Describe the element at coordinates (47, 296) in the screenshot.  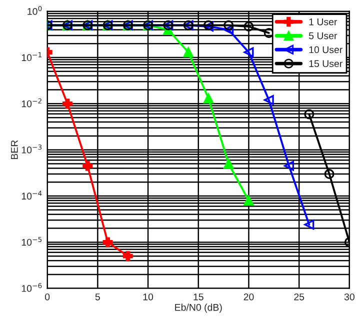
I see `x-tick-label: 0` at that location.